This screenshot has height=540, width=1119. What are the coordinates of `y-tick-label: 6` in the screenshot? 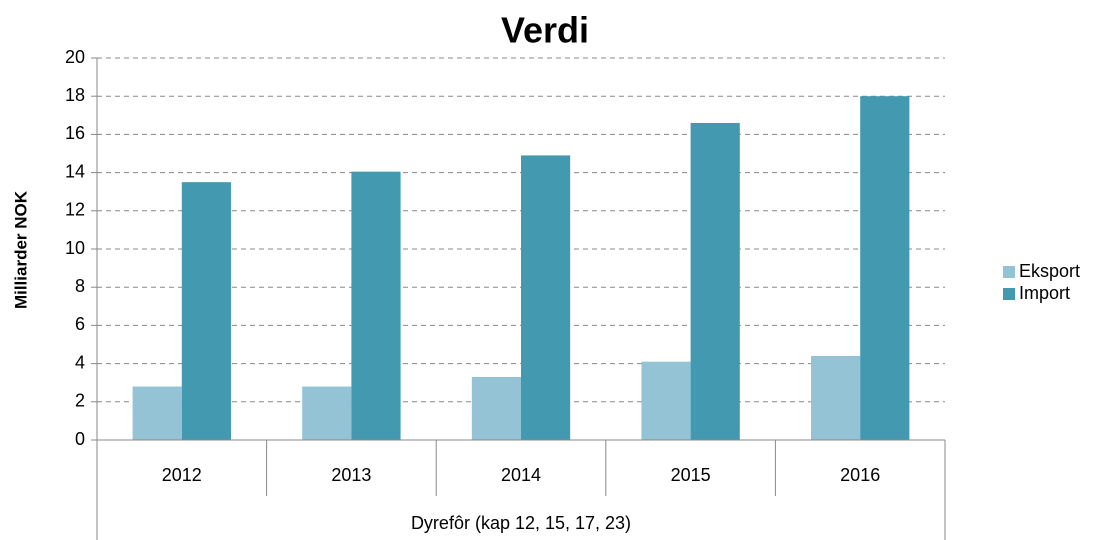 It's located at (80, 324).